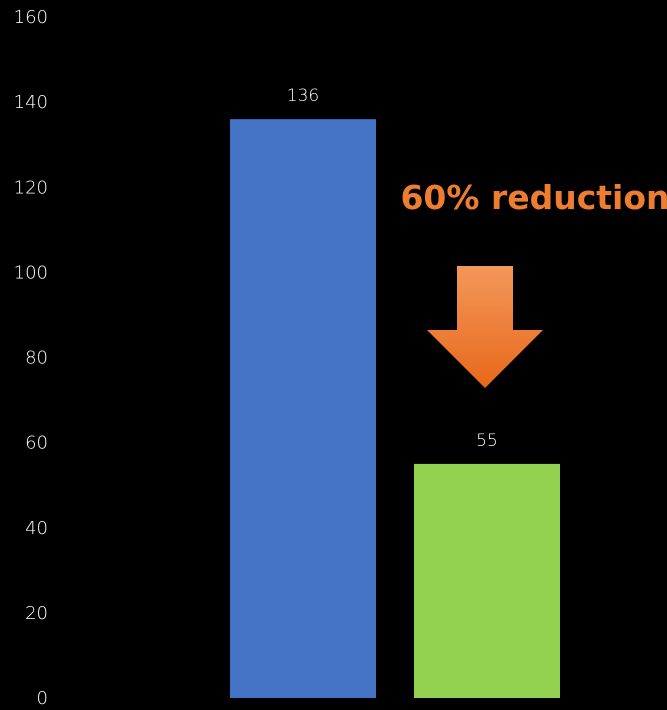  What do you see at coordinates (31, 17) in the screenshot?
I see `y-tick-label: 160` at bounding box center [31, 17].